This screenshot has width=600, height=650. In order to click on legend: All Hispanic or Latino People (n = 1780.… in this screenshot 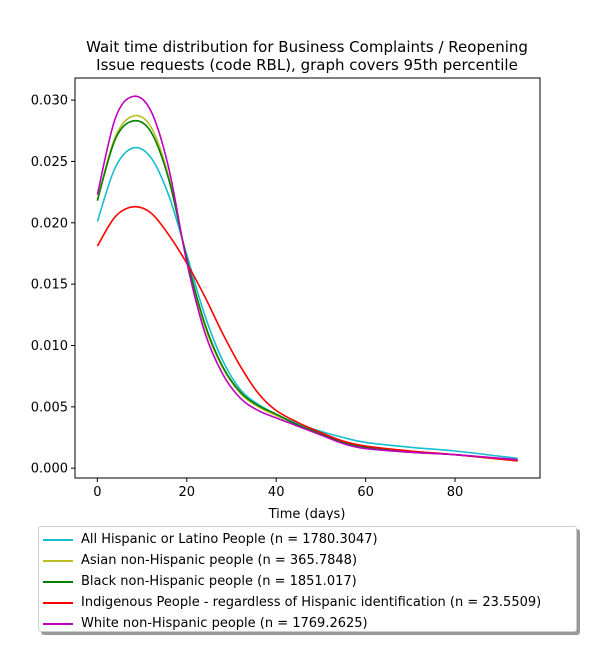, I will do `click(307, 579)`.